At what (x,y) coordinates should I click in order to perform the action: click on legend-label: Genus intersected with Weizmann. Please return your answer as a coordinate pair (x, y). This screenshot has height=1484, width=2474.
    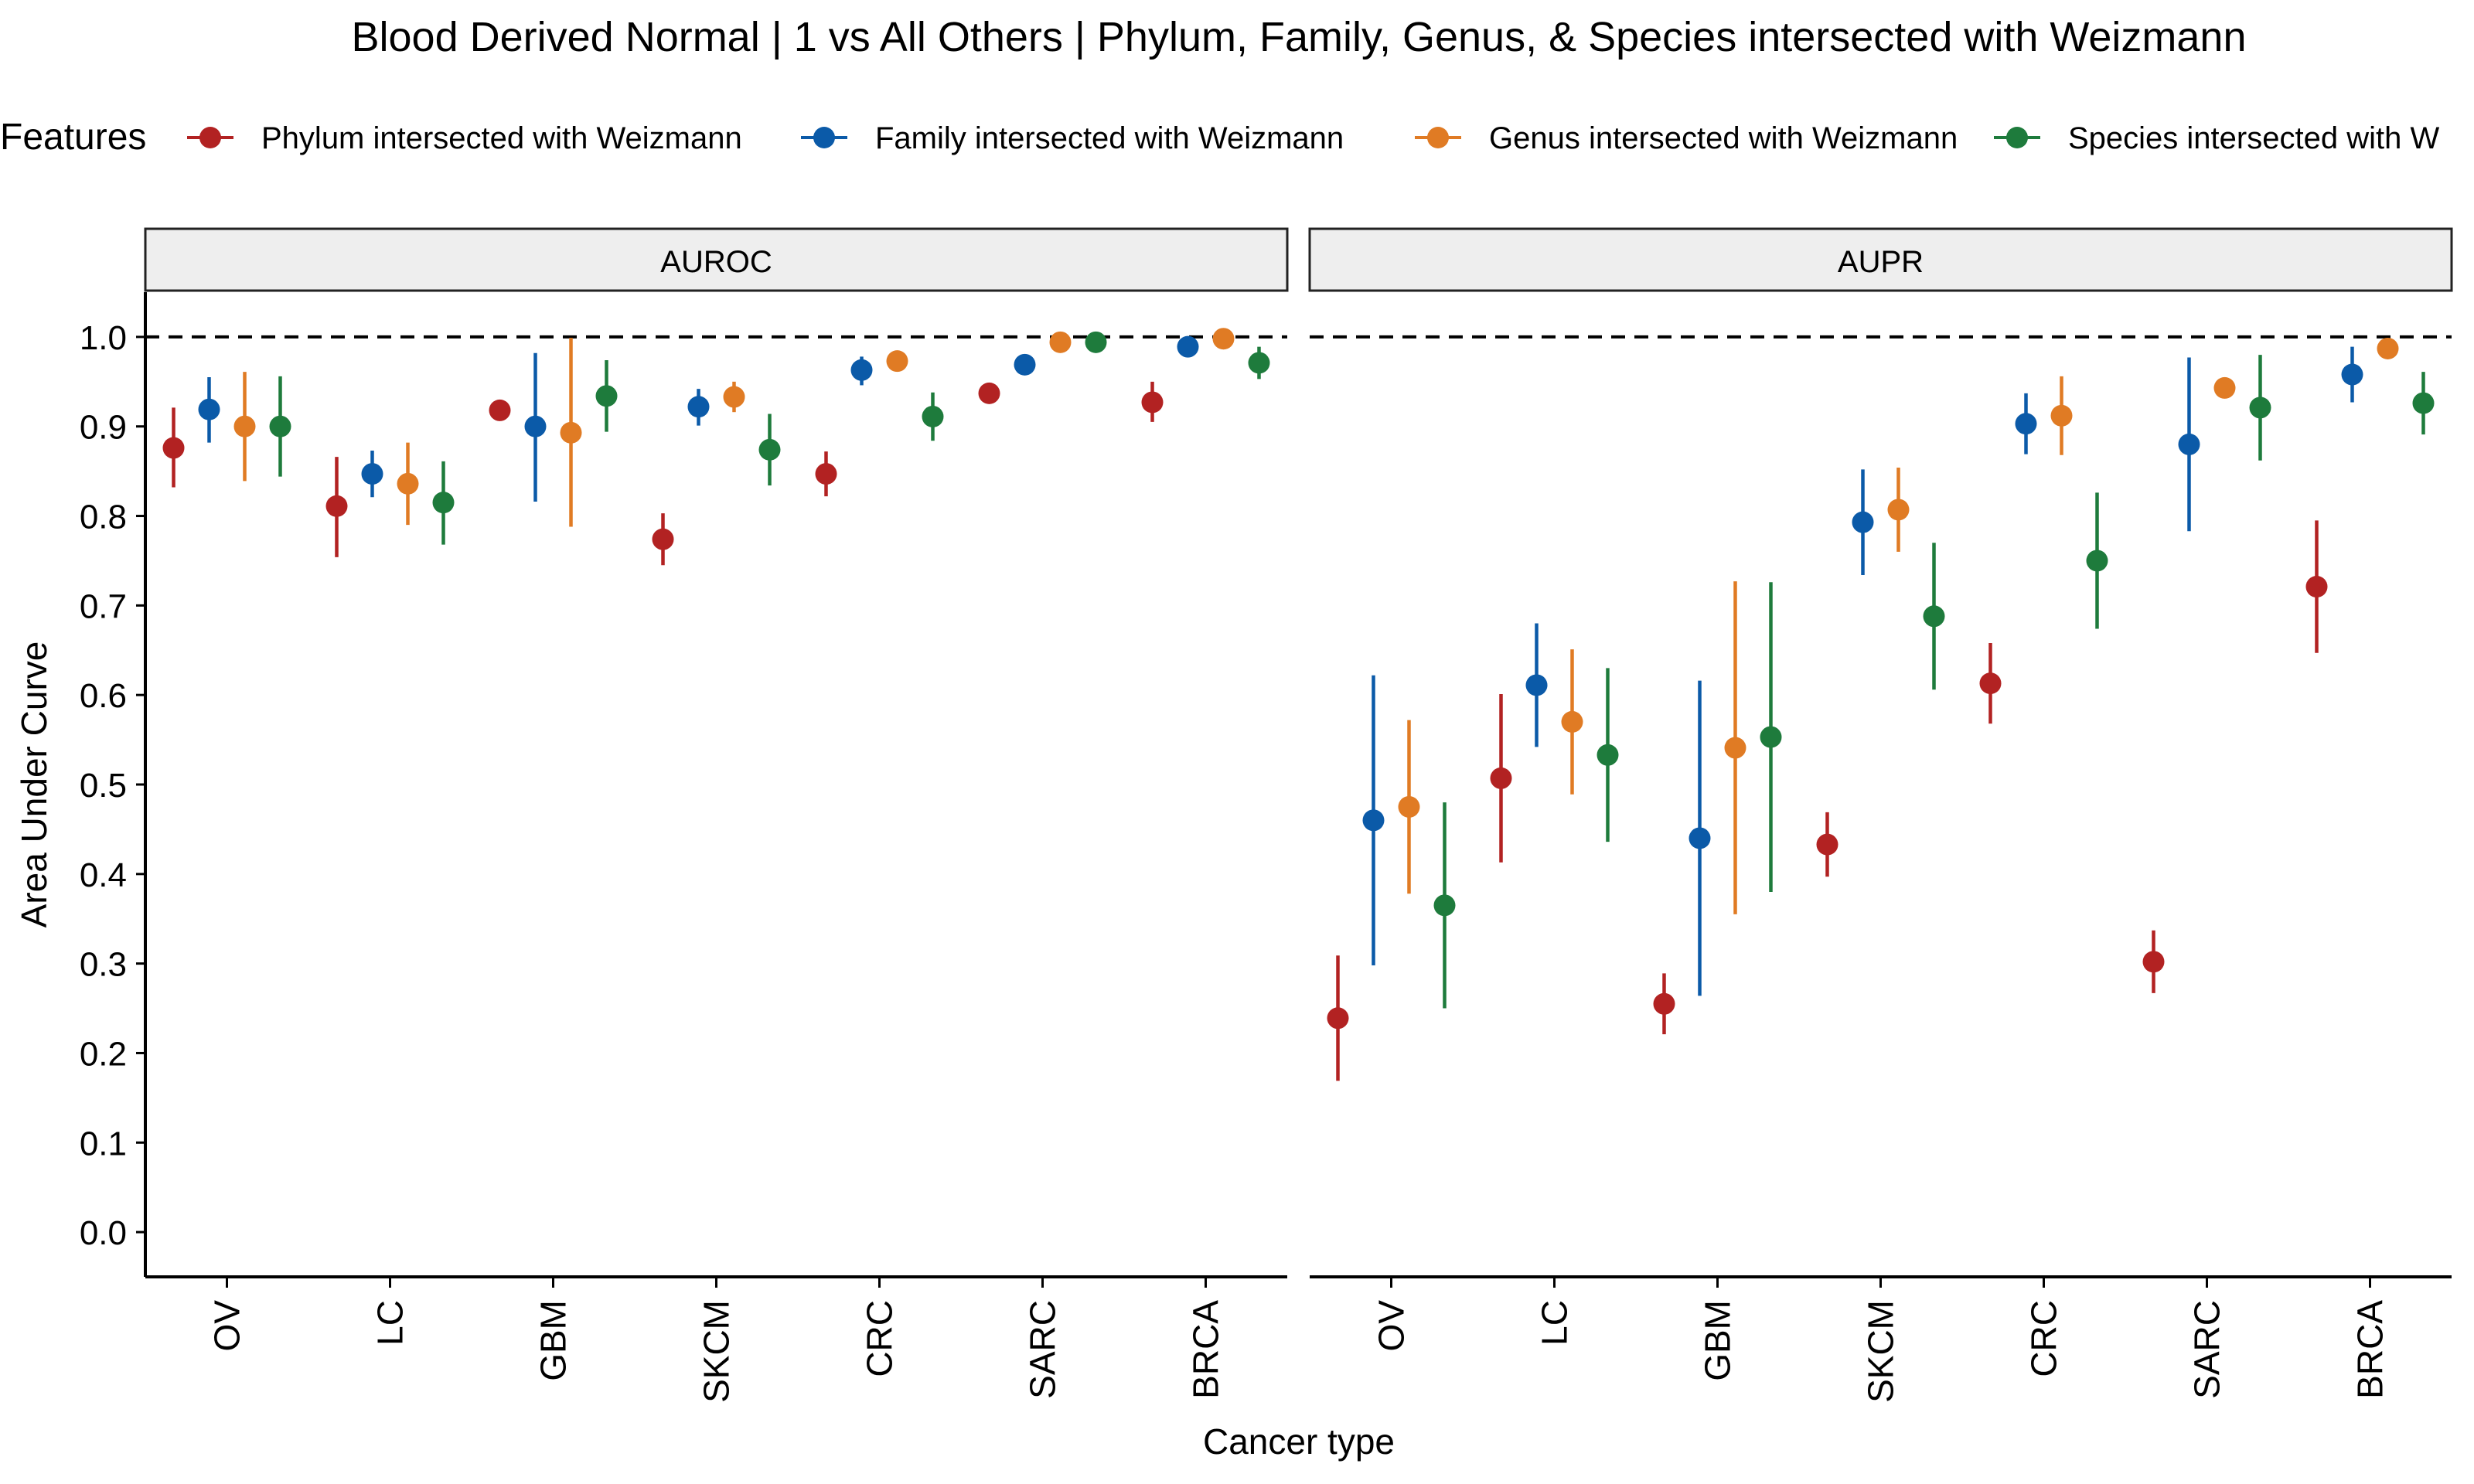
    Looking at the image, I should click on (1723, 138).